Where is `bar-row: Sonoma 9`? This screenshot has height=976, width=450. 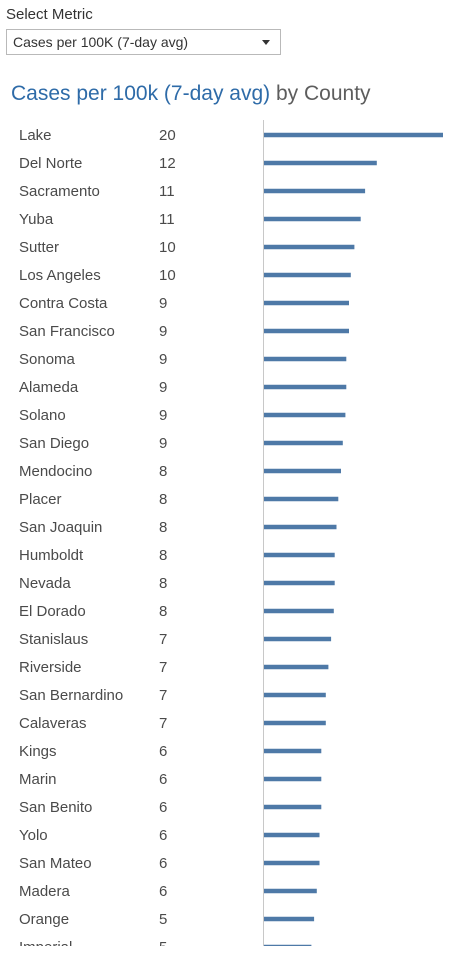
bar-row: Sonoma 9 is located at coordinates (183, 359).